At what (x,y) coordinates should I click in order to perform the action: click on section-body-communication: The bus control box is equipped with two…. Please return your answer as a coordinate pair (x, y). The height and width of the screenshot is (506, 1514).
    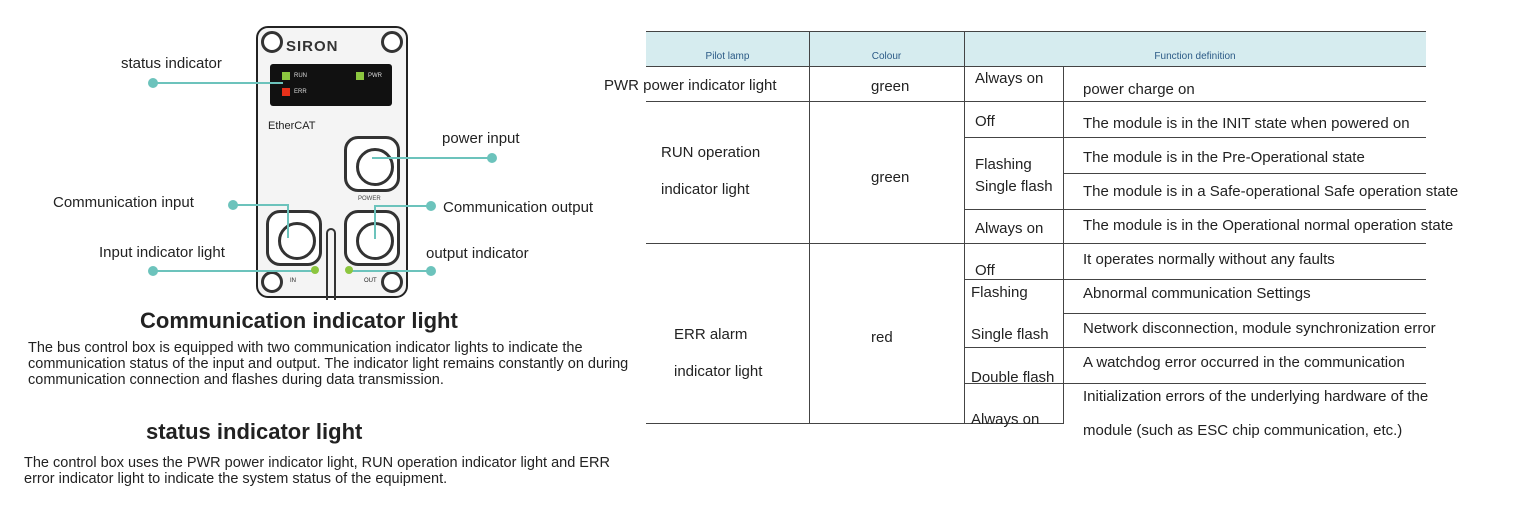
    Looking at the image, I should click on (328, 364).